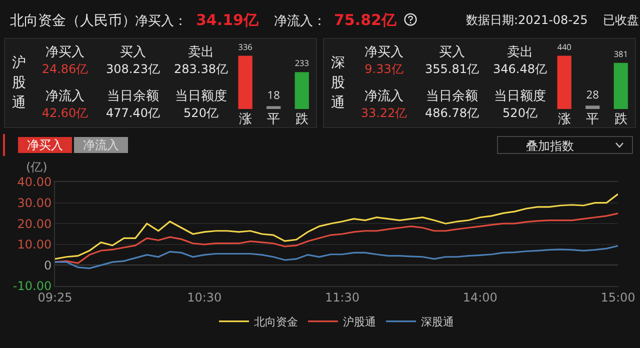 The image size is (640, 348). Describe the element at coordinates (34, 203) in the screenshot. I see `y-tick-label: 30.00` at that location.